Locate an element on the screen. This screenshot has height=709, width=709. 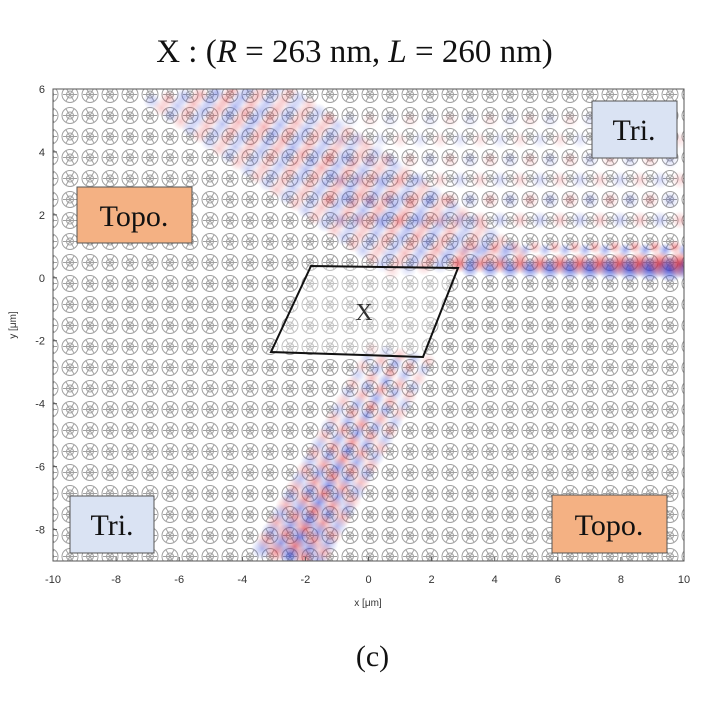
region-label-tri-lower-left: Tri. is located at coordinates (112, 524).